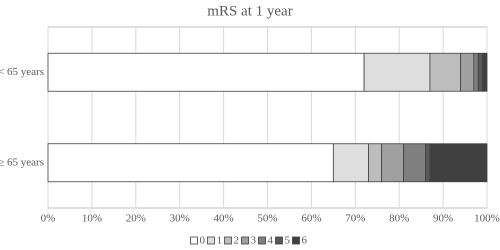  Describe the element at coordinates (224, 219) in the screenshot. I see `x-tick-label: 40%` at that location.